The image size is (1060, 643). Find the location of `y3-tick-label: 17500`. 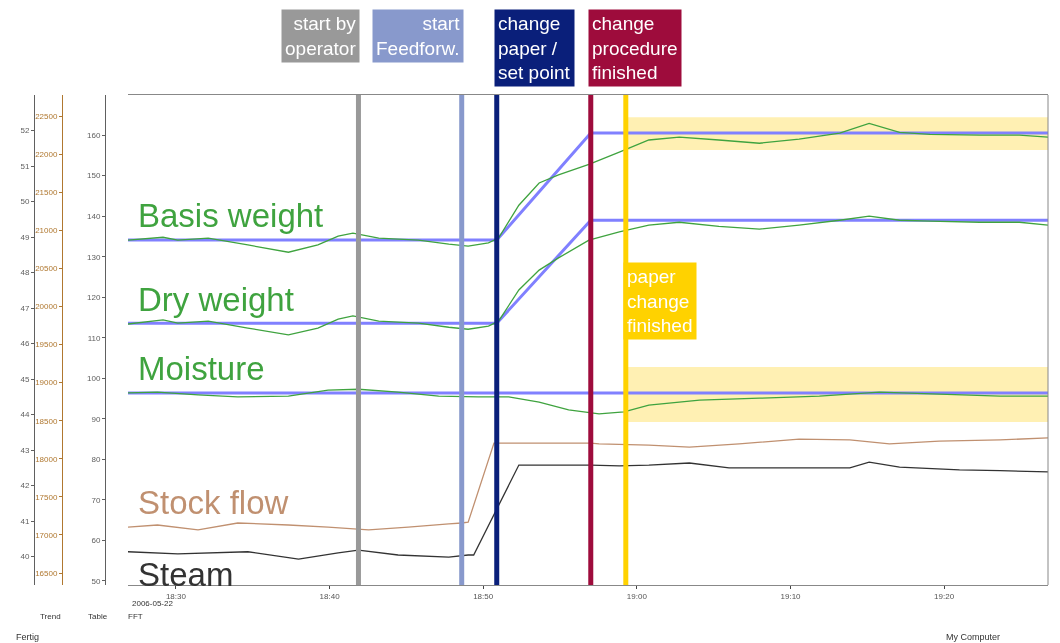

y3-tick-label: 17500 is located at coordinates (46, 497).